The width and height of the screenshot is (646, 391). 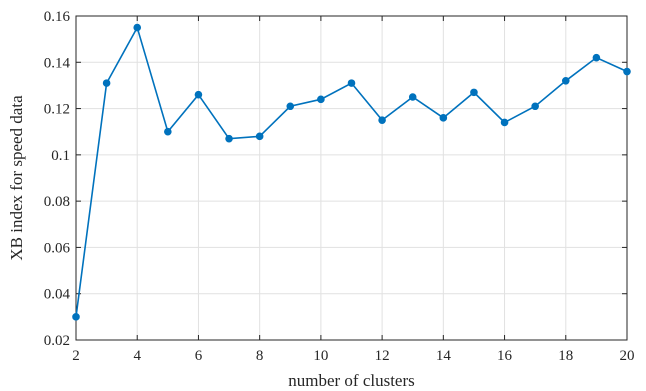 What do you see at coordinates (353, 356) in the screenshot?
I see `x-axis-tick-labels: 2 4 6 8 10 12 14 16 18 20` at bounding box center [353, 356].